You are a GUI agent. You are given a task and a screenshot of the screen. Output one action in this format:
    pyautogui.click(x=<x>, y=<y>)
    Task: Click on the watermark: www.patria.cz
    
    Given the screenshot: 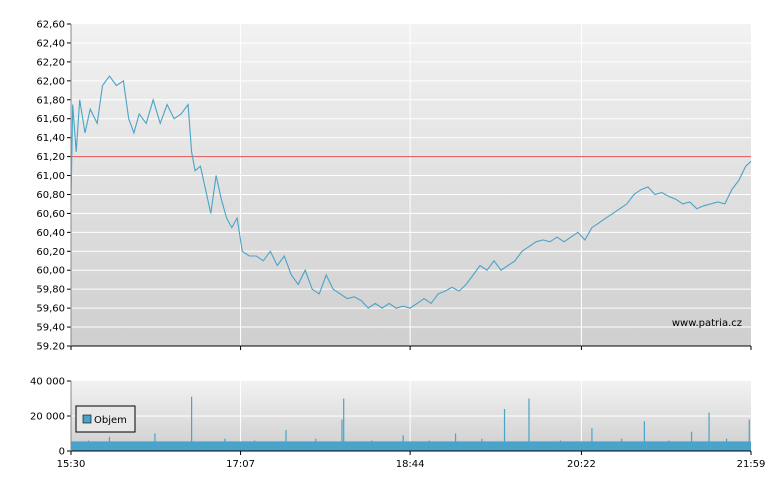 What is the action you would take?
    pyautogui.click(x=707, y=323)
    